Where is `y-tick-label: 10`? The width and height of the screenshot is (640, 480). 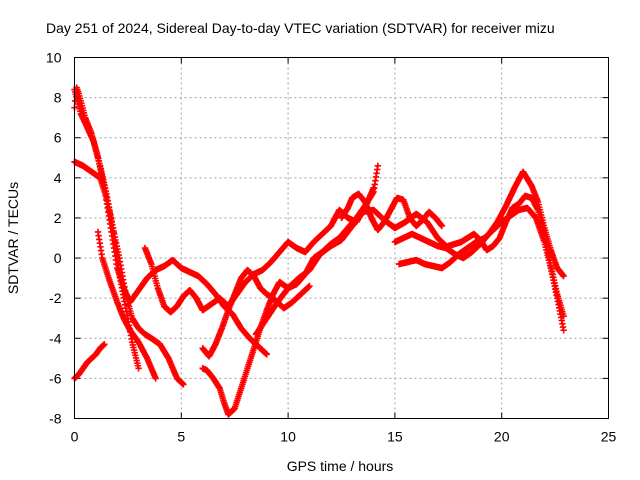 y-tick-label: 10 is located at coordinates (54, 58).